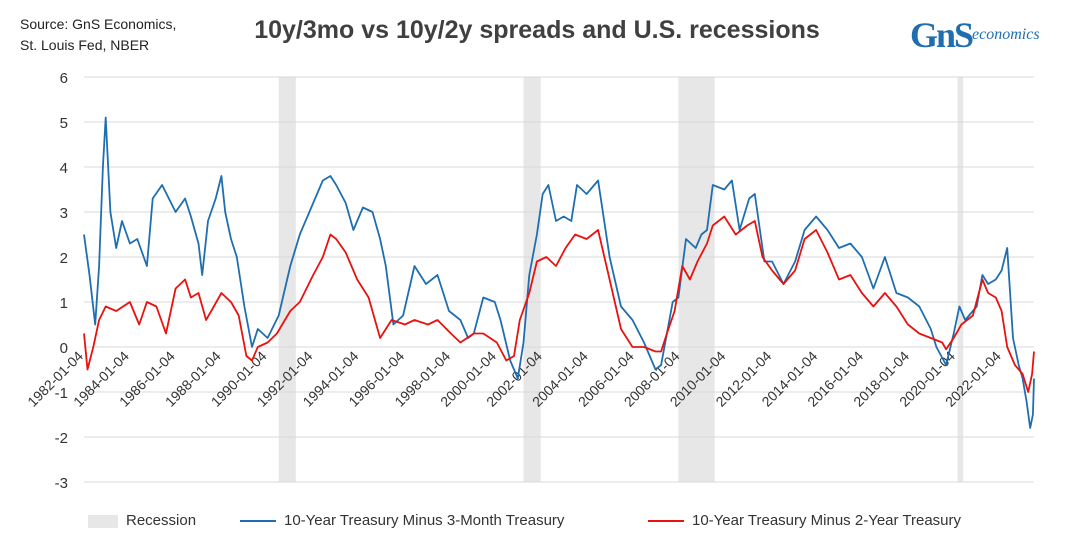 The image size is (1074, 553). What do you see at coordinates (942, 35) in the screenshot?
I see `logo-mark: GnS` at bounding box center [942, 35].